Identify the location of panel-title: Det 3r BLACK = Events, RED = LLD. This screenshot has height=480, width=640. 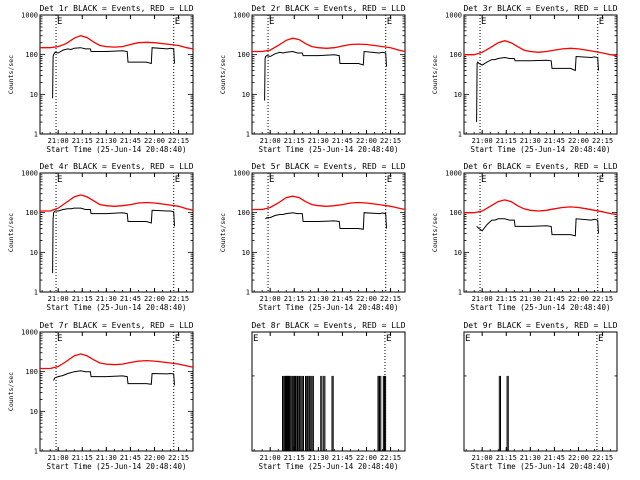
(540, 8).